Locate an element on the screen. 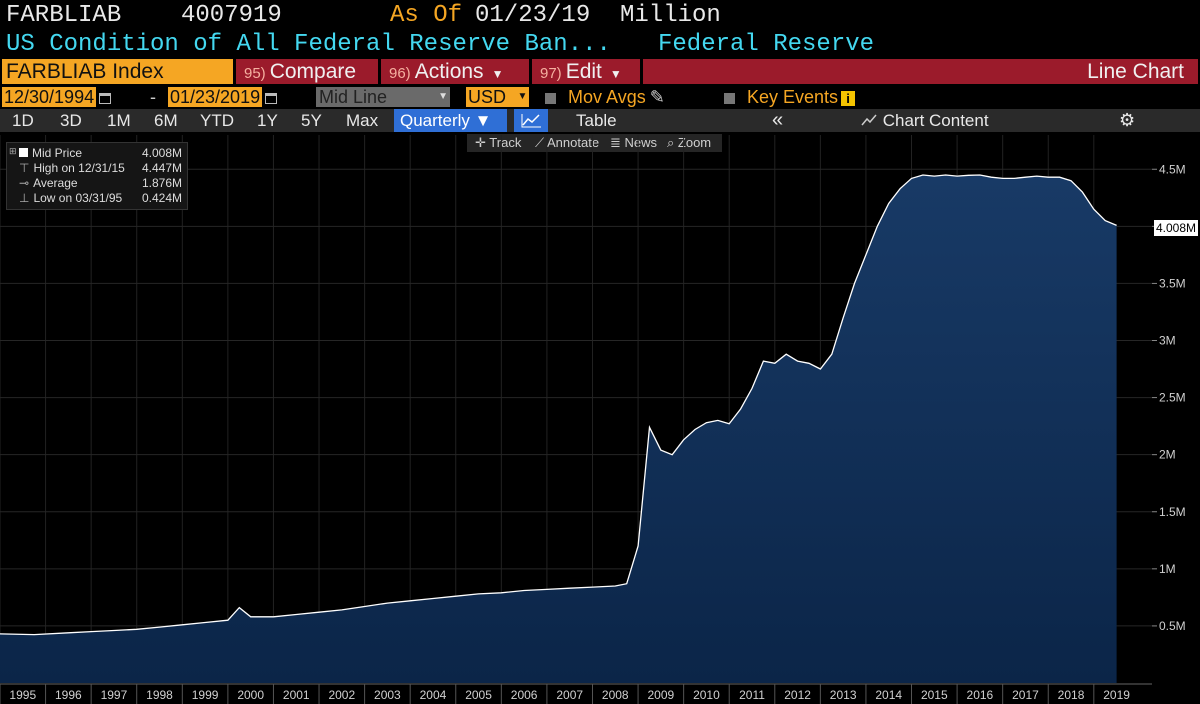 The width and height of the screenshot is (1200, 704). edit-label: Edit is located at coordinates (583, 71).